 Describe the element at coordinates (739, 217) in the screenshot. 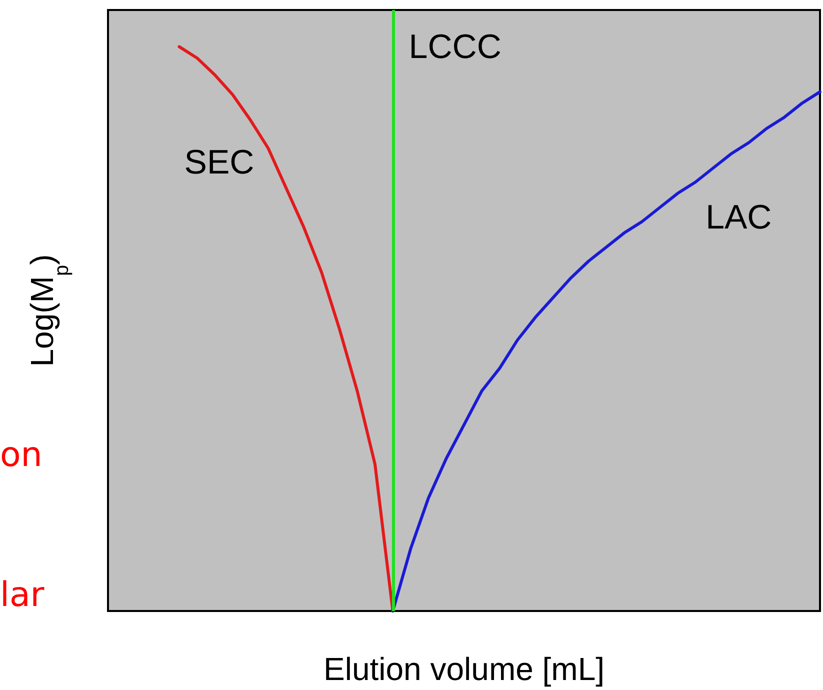

I see `series-label: LAC` at that location.